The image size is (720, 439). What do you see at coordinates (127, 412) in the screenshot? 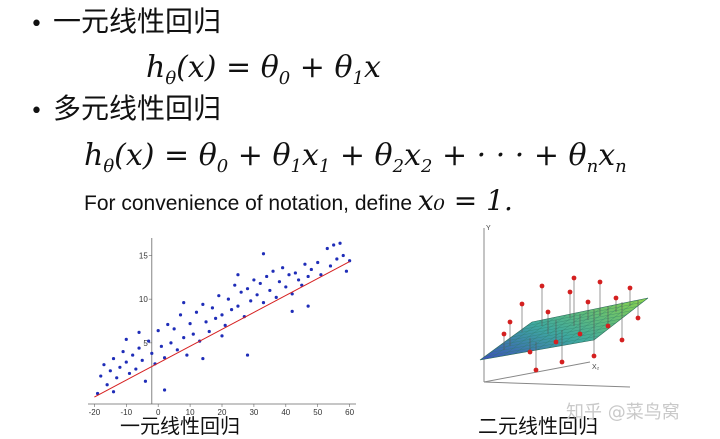
I see `x-tick-label: -10` at bounding box center [127, 412].